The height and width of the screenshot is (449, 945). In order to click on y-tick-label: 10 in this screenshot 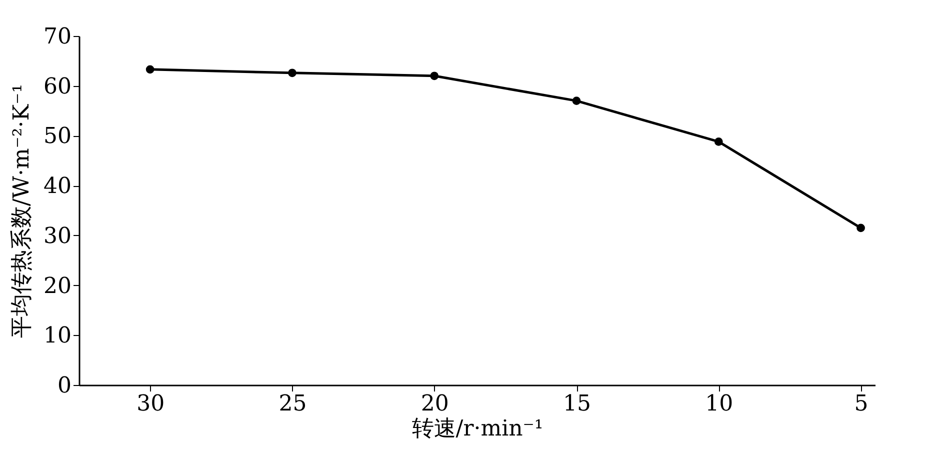, I will do `click(58, 336)`.